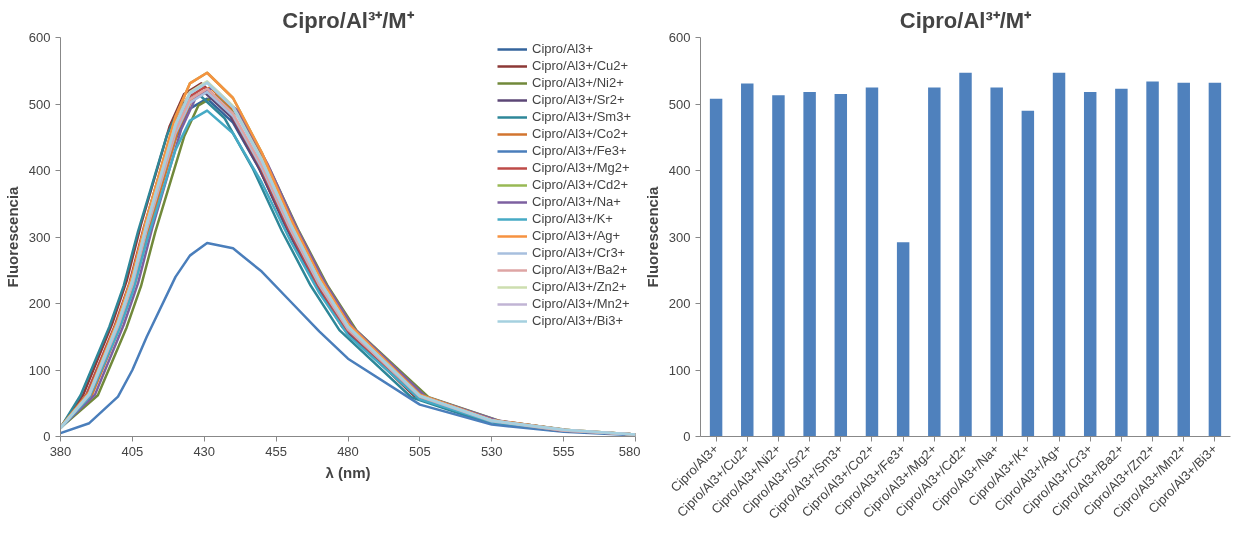 Image resolution: width=1241 pixels, height=537 pixels. What do you see at coordinates (579, 252) in the screenshot?
I see `legend-label: Cipro/Al3+/Cr3+` at bounding box center [579, 252].